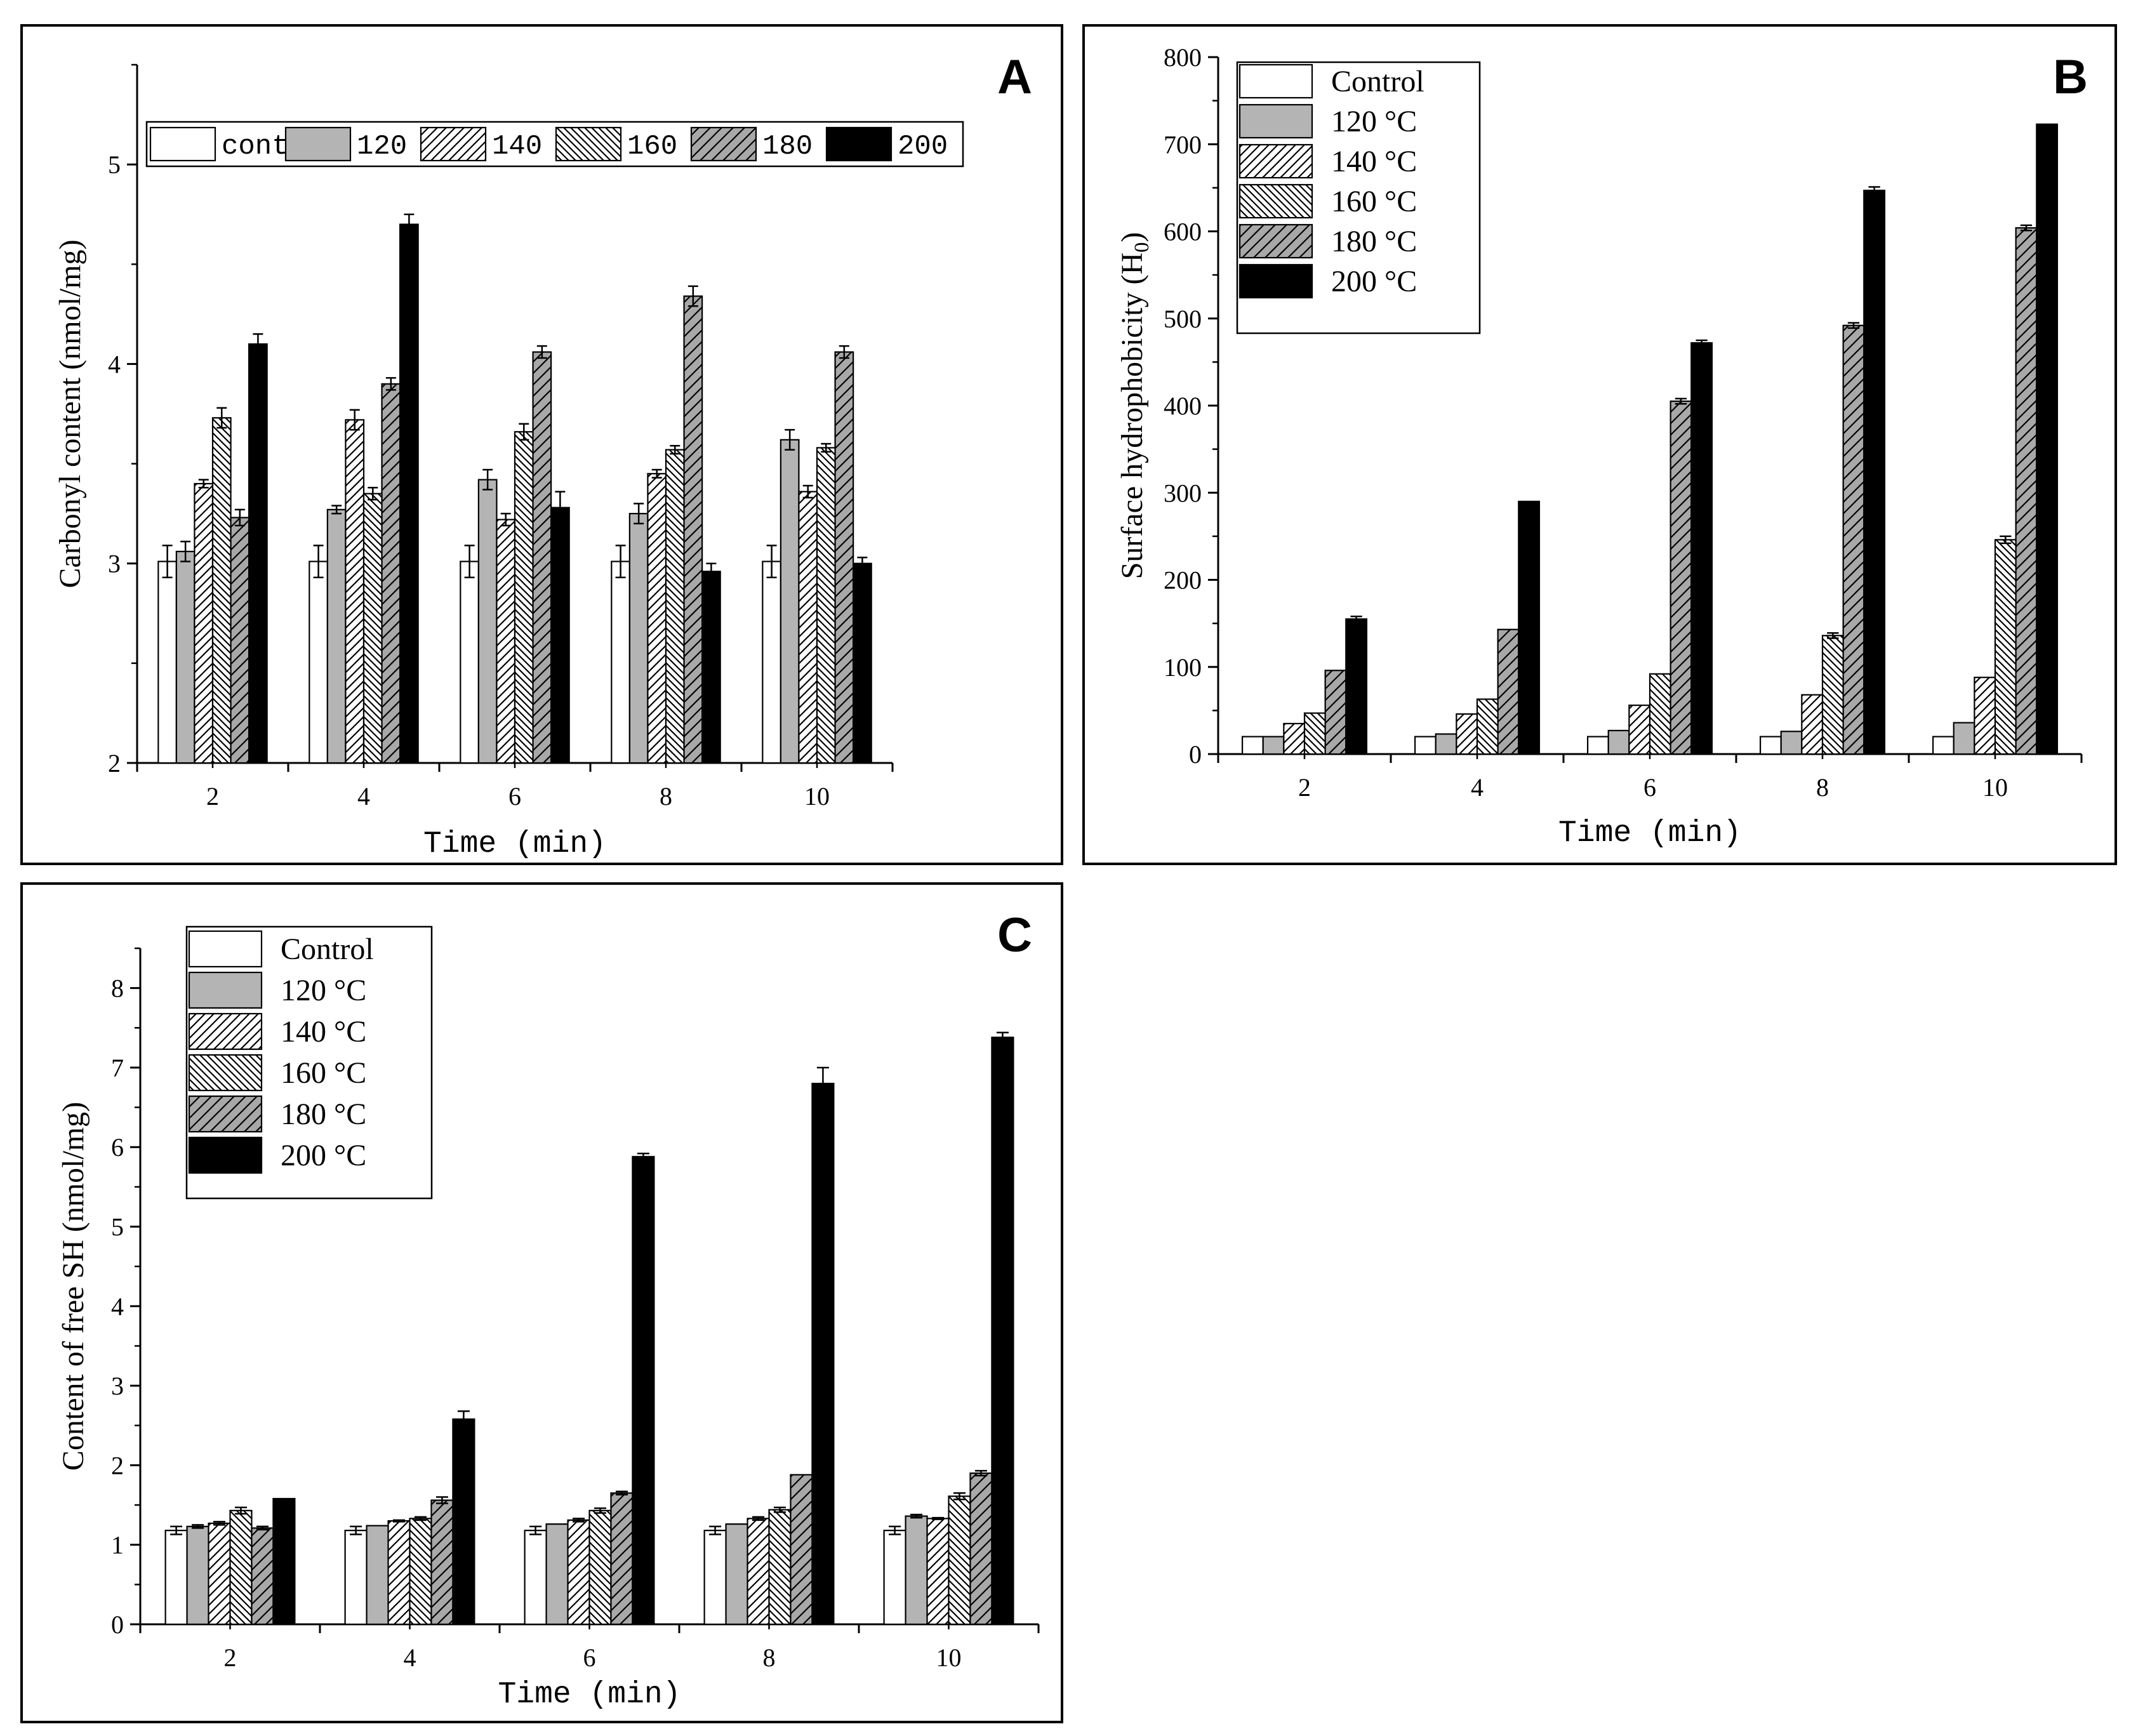 The image size is (2131, 1736). Describe the element at coordinates (1195, 754) in the screenshot. I see `y-tick-label: 0` at that location.